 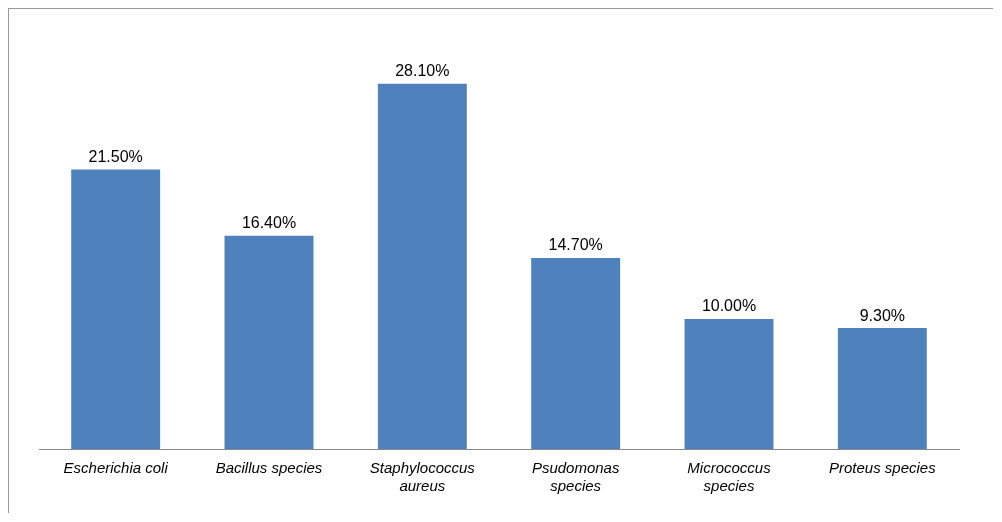 What do you see at coordinates (575, 245) in the screenshot?
I see `data-label: 14.70%` at bounding box center [575, 245].